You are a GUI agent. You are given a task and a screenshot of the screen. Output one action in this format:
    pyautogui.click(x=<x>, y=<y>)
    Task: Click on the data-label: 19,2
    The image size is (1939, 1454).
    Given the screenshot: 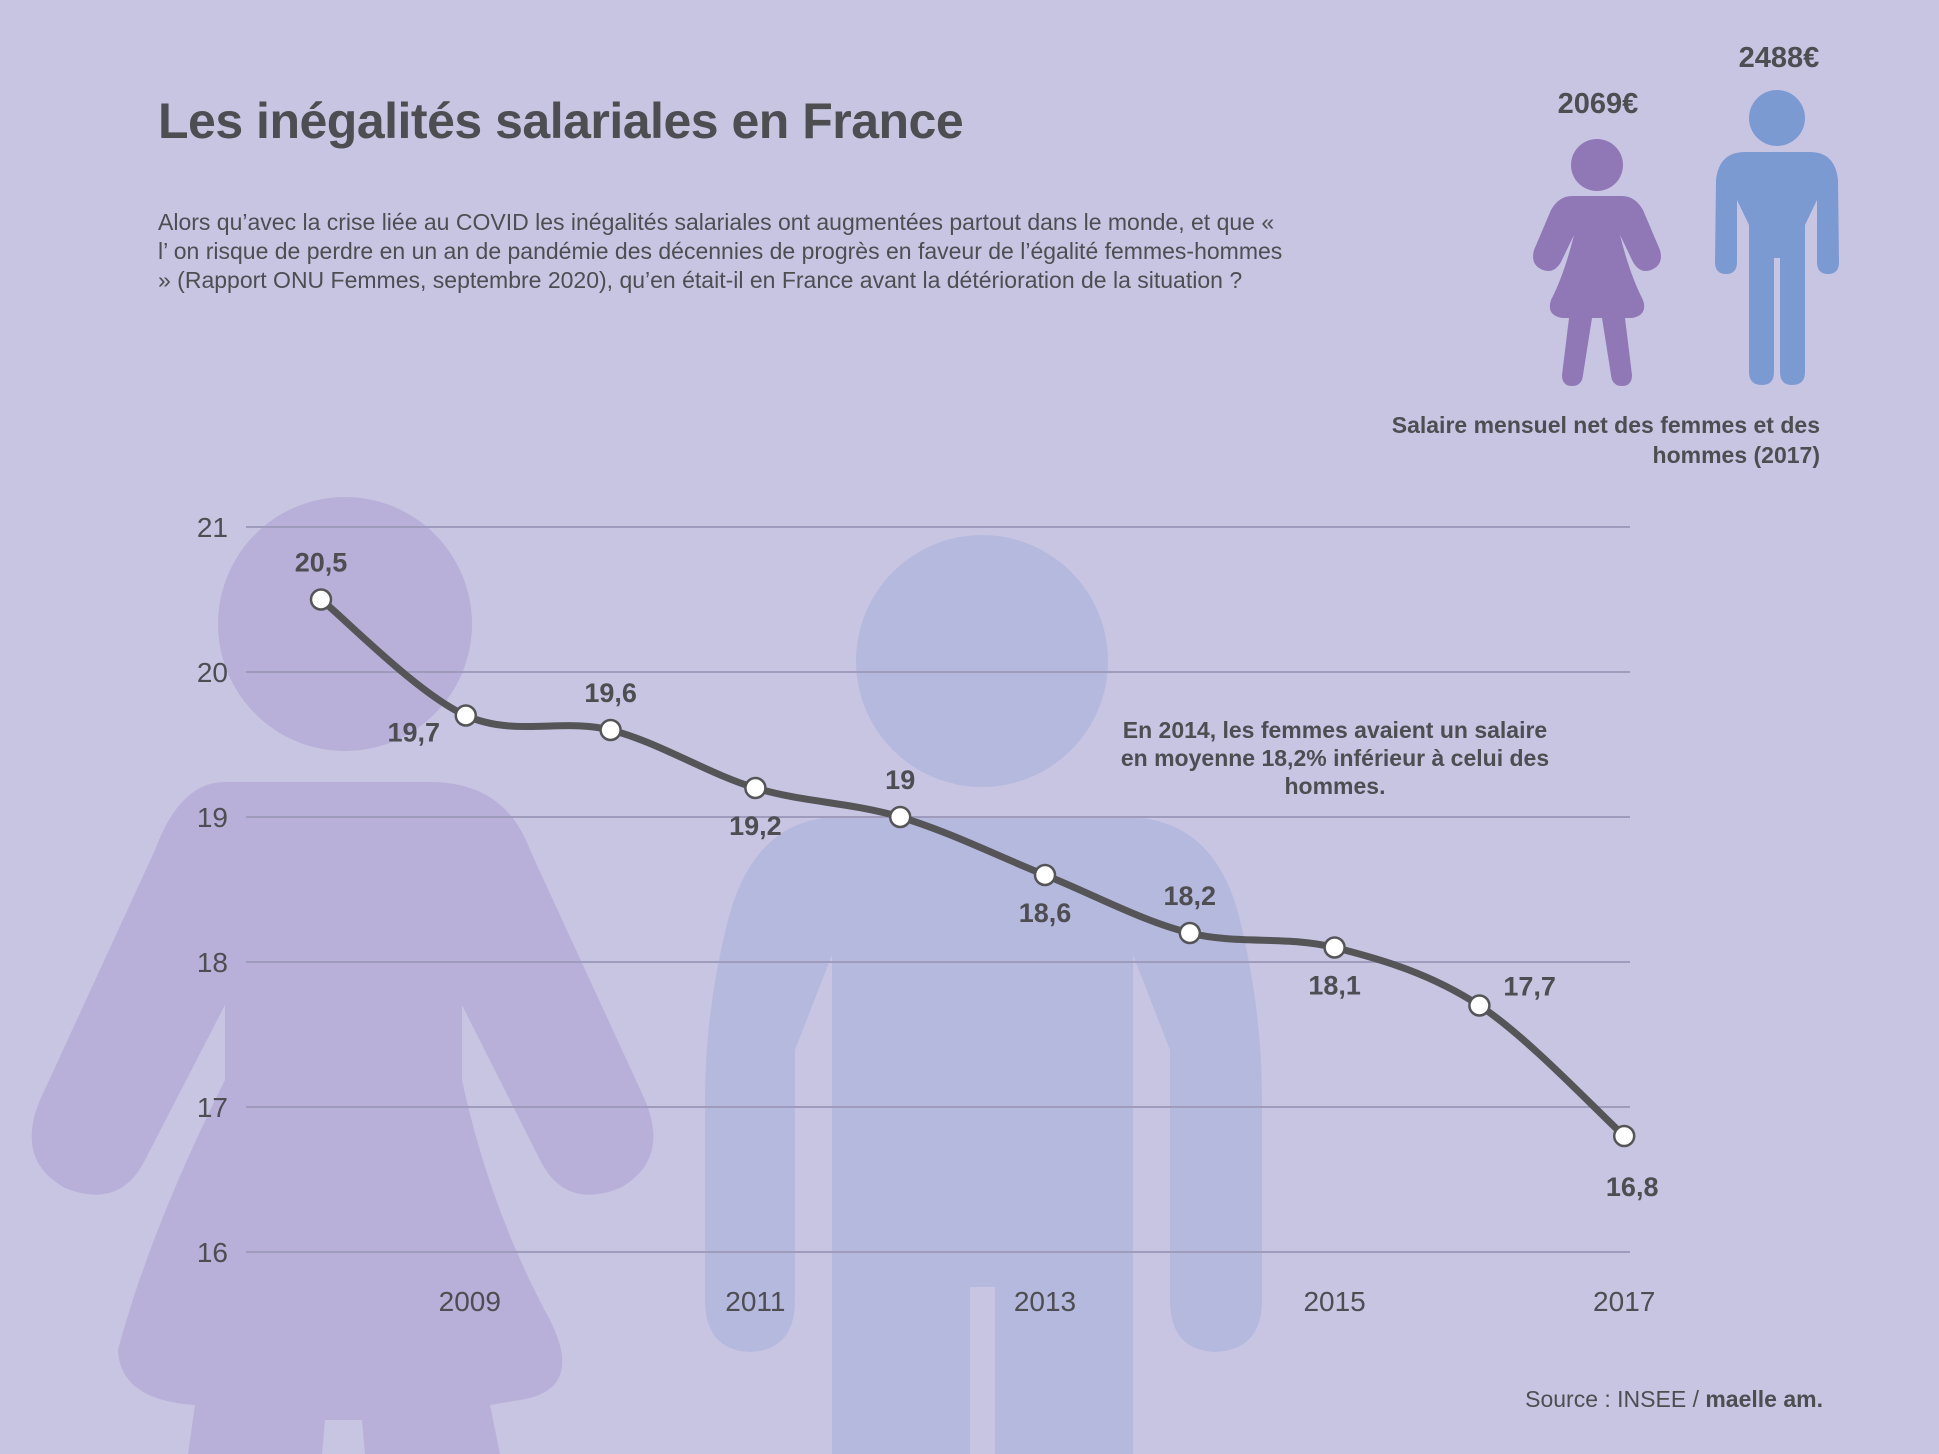 What is the action you would take?
    pyautogui.click(x=755, y=826)
    